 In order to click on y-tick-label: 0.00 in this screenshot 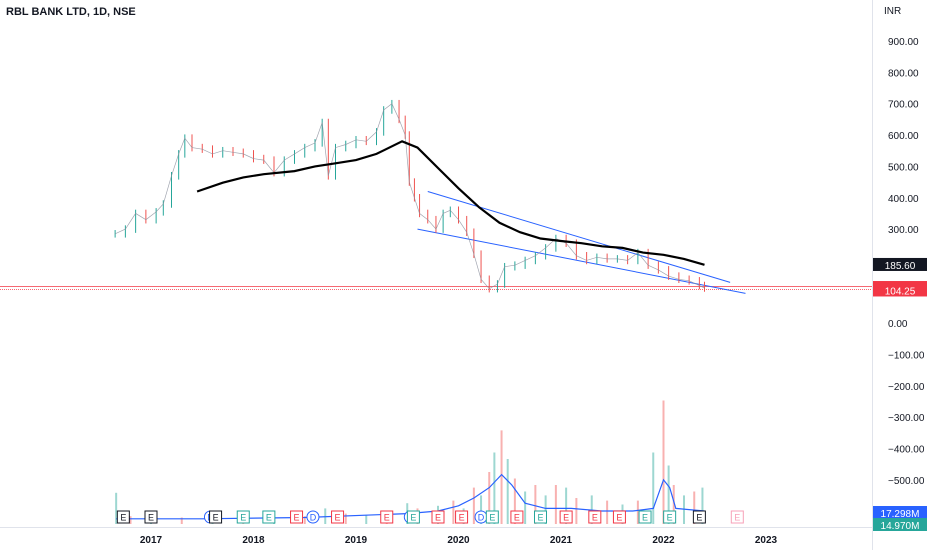, I will do `click(898, 324)`.